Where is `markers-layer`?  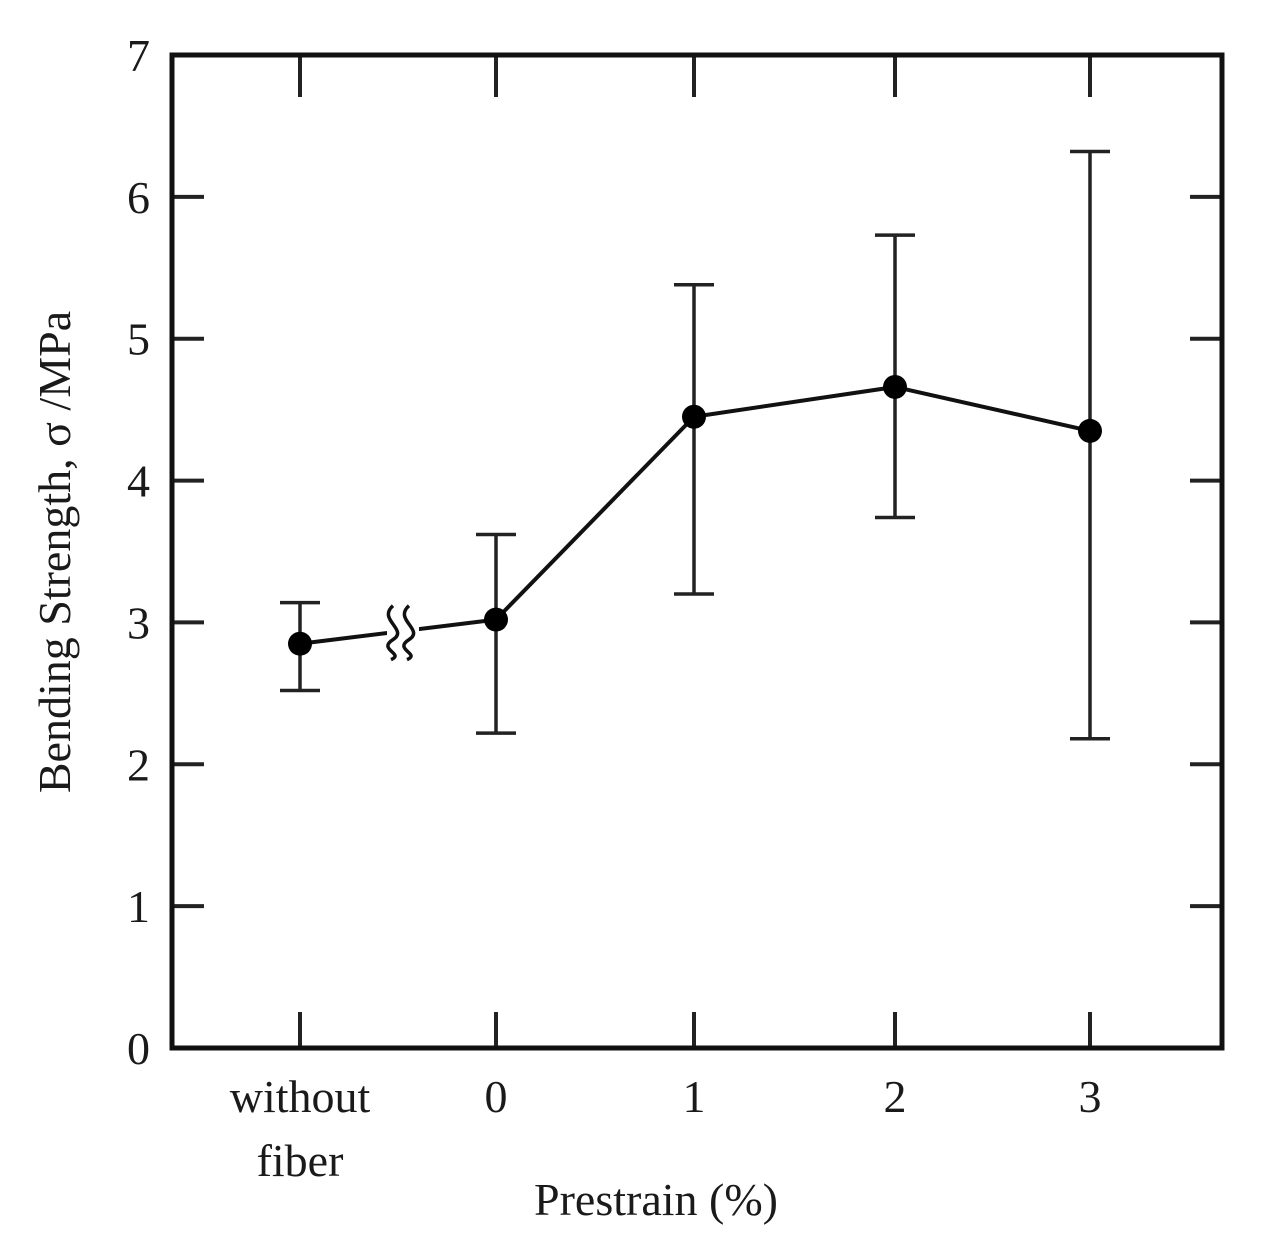 markers-layer is located at coordinates (695, 515).